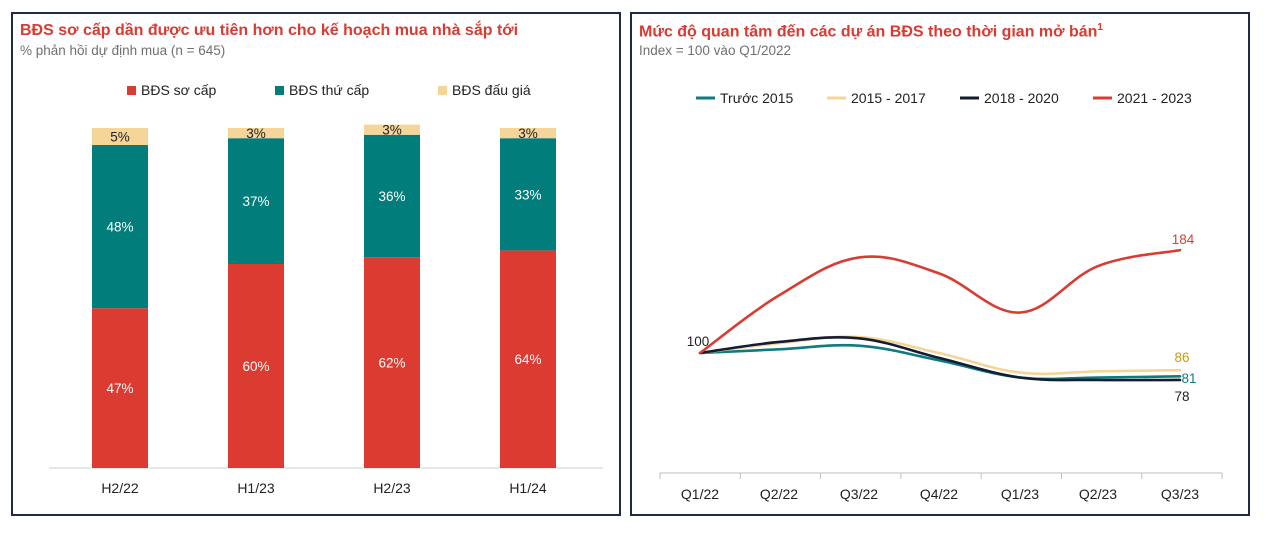  What do you see at coordinates (939, 494) in the screenshot?
I see `x-tick-label: Q4/22` at bounding box center [939, 494].